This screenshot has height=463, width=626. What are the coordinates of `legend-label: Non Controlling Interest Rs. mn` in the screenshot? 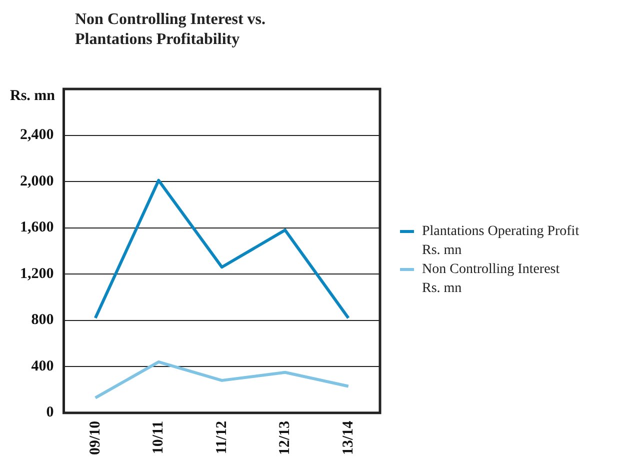 It's located at (491, 279).